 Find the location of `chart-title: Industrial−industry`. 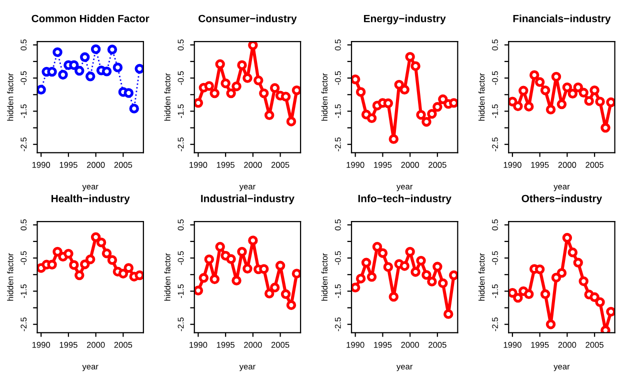

chart-title: Industrial−industry is located at coordinates (247, 199).